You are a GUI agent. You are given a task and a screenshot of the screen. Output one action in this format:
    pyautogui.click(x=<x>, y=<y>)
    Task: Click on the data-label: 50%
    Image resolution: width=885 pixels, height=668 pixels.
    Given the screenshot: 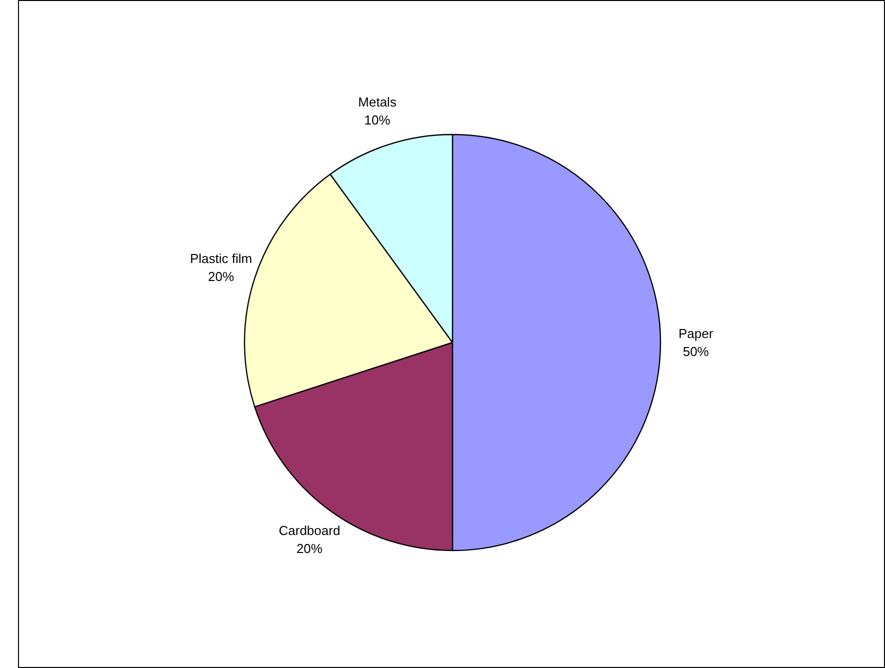 What is the action you would take?
    pyautogui.click(x=696, y=351)
    